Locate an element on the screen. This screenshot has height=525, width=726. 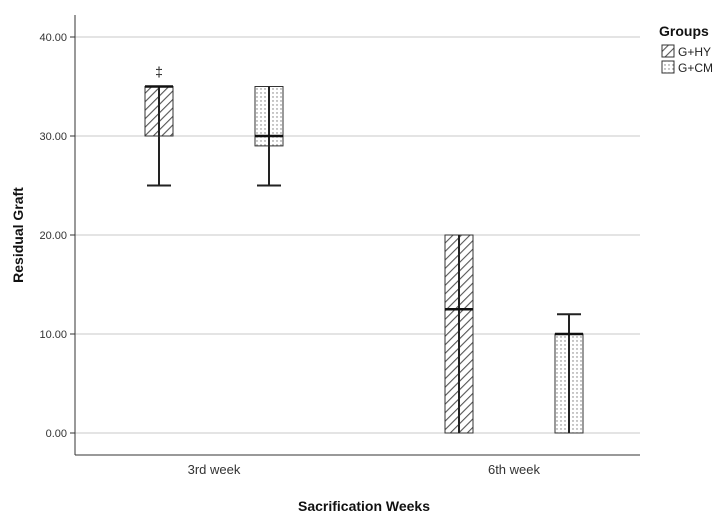
legend-swatch-hatch is located at coordinates (668, 51).